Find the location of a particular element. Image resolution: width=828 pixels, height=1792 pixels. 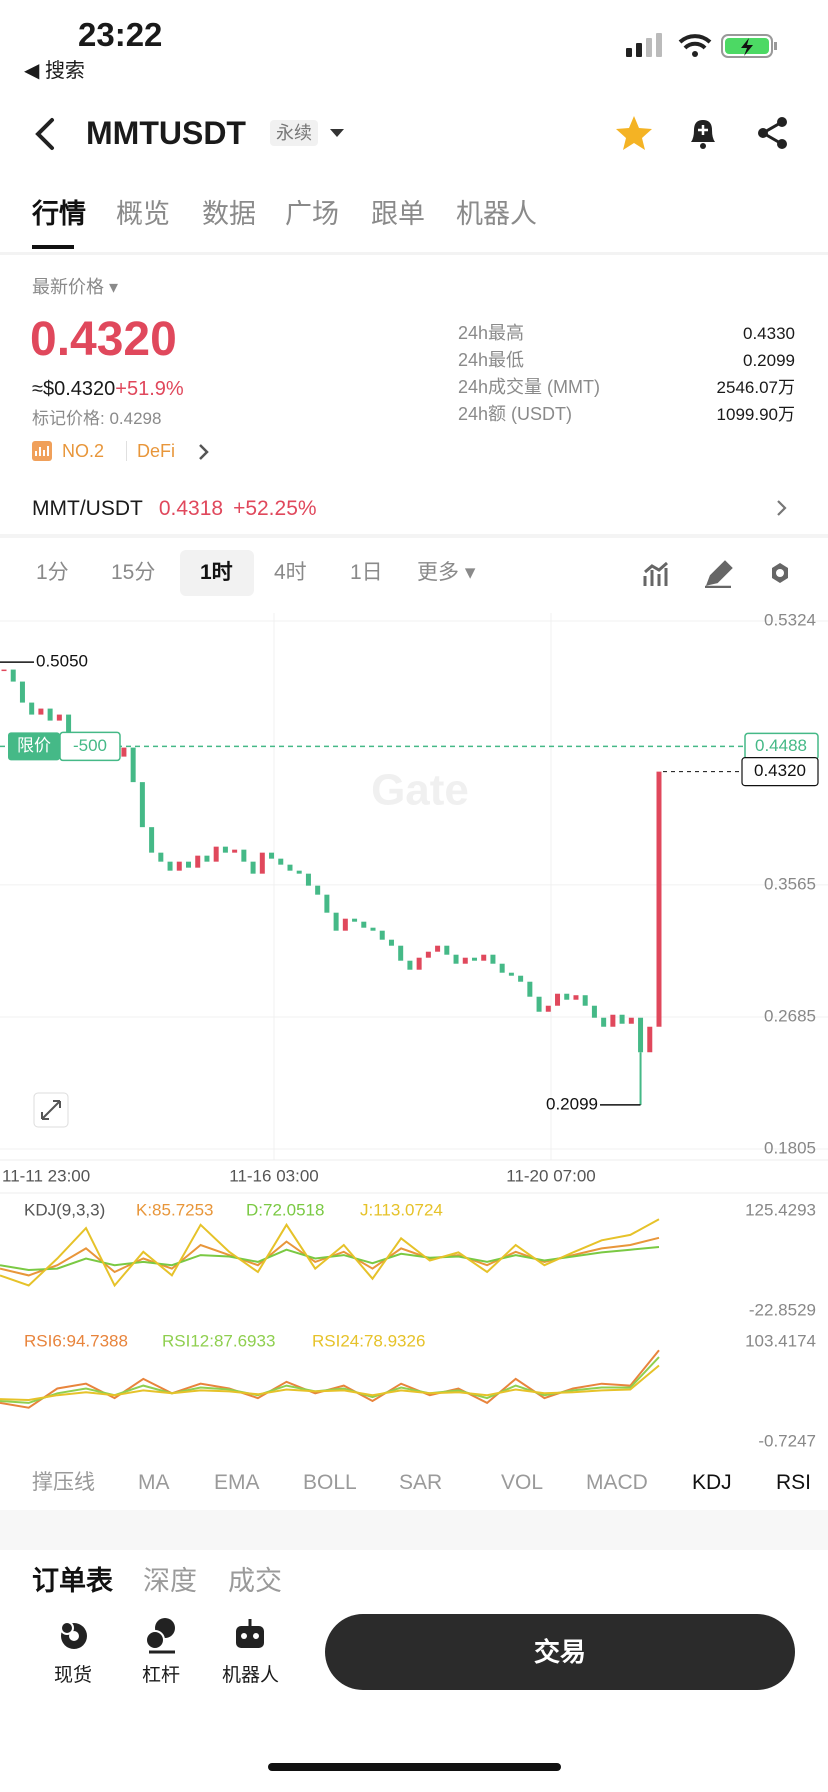

indicator-tab: BOLL is located at coordinates (330, 1482).